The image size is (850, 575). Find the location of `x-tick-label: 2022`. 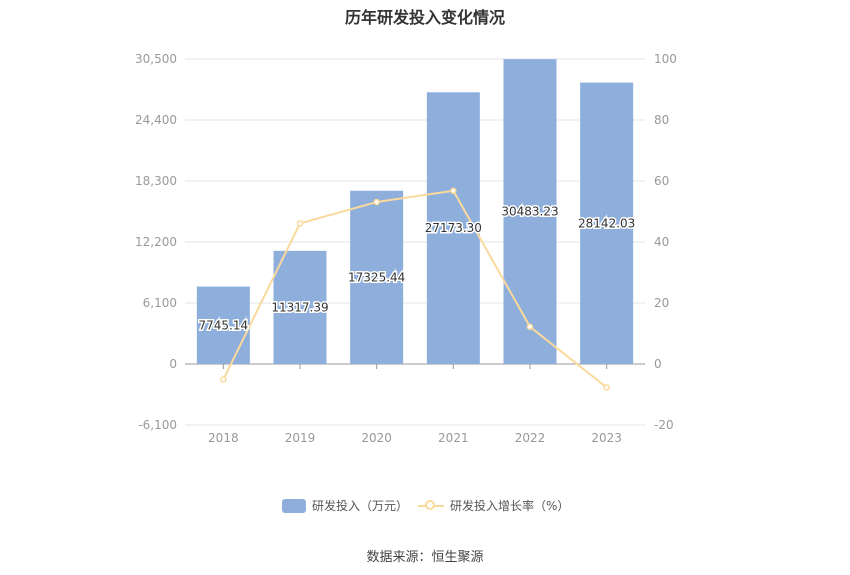

x-tick-label: 2022 is located at coordinates (530, 438).